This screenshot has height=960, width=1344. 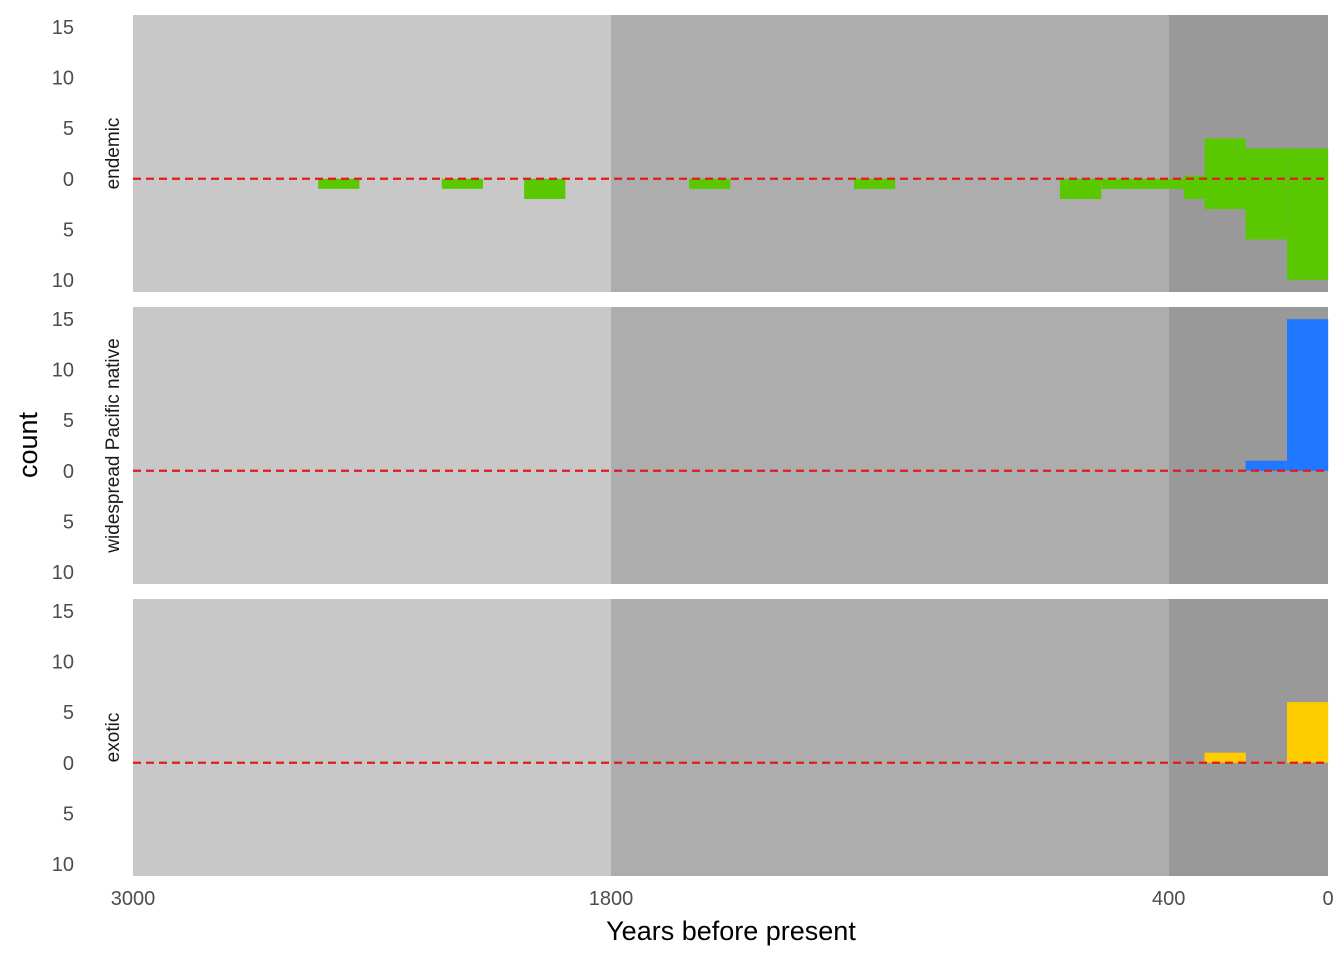 What do you see at coordinates (722, 899) in the screenshot?
I see `x-axis: 3000 1800 400 0` at bounding box center [722, 899].